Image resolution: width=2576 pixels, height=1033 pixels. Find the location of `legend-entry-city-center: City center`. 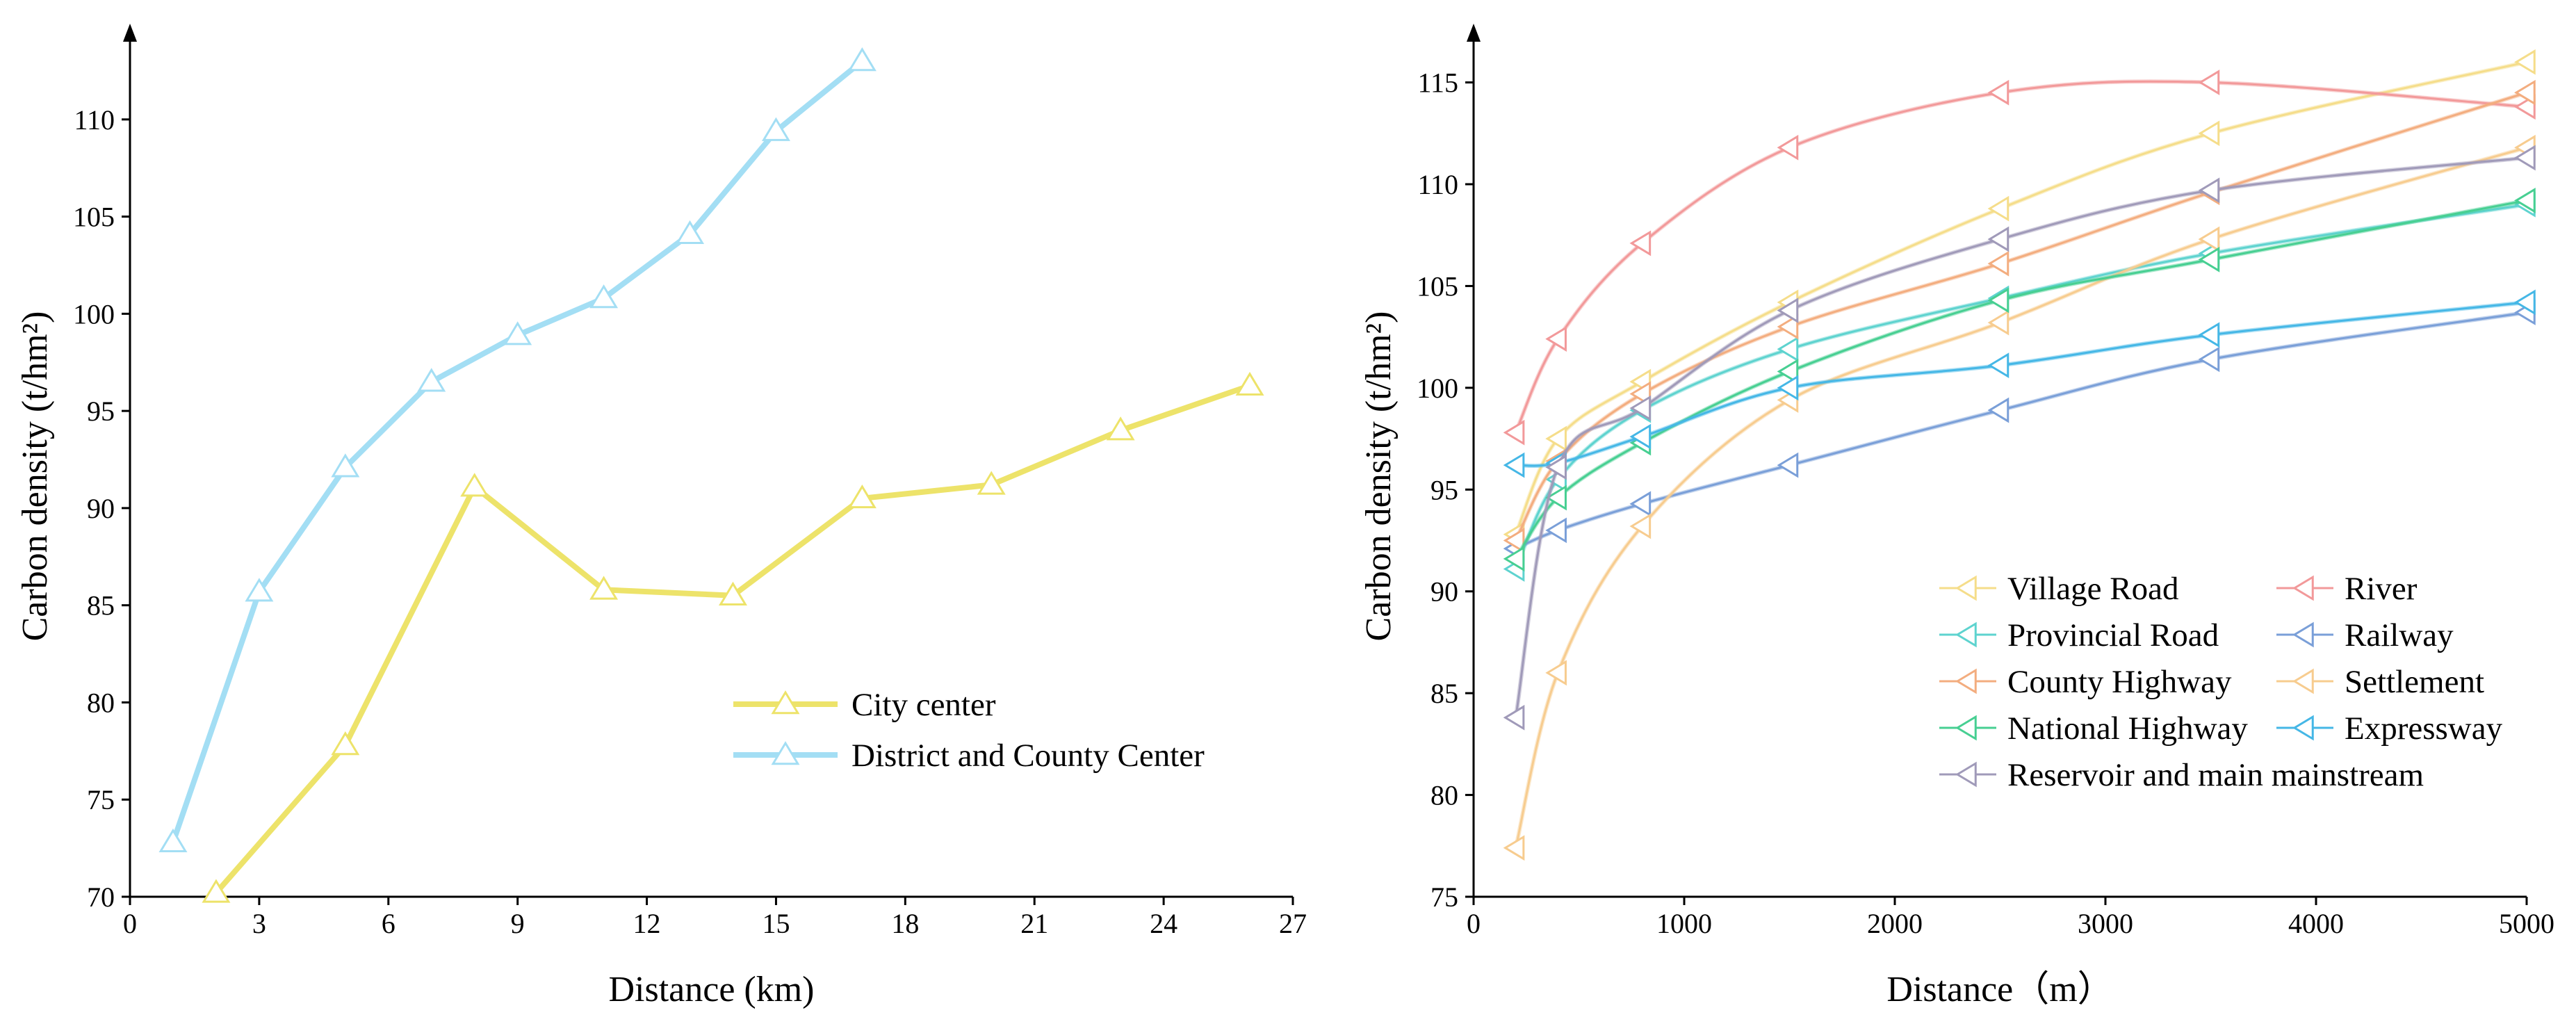

legend-entry-city-center: City center is located at coordinates (864, 705).